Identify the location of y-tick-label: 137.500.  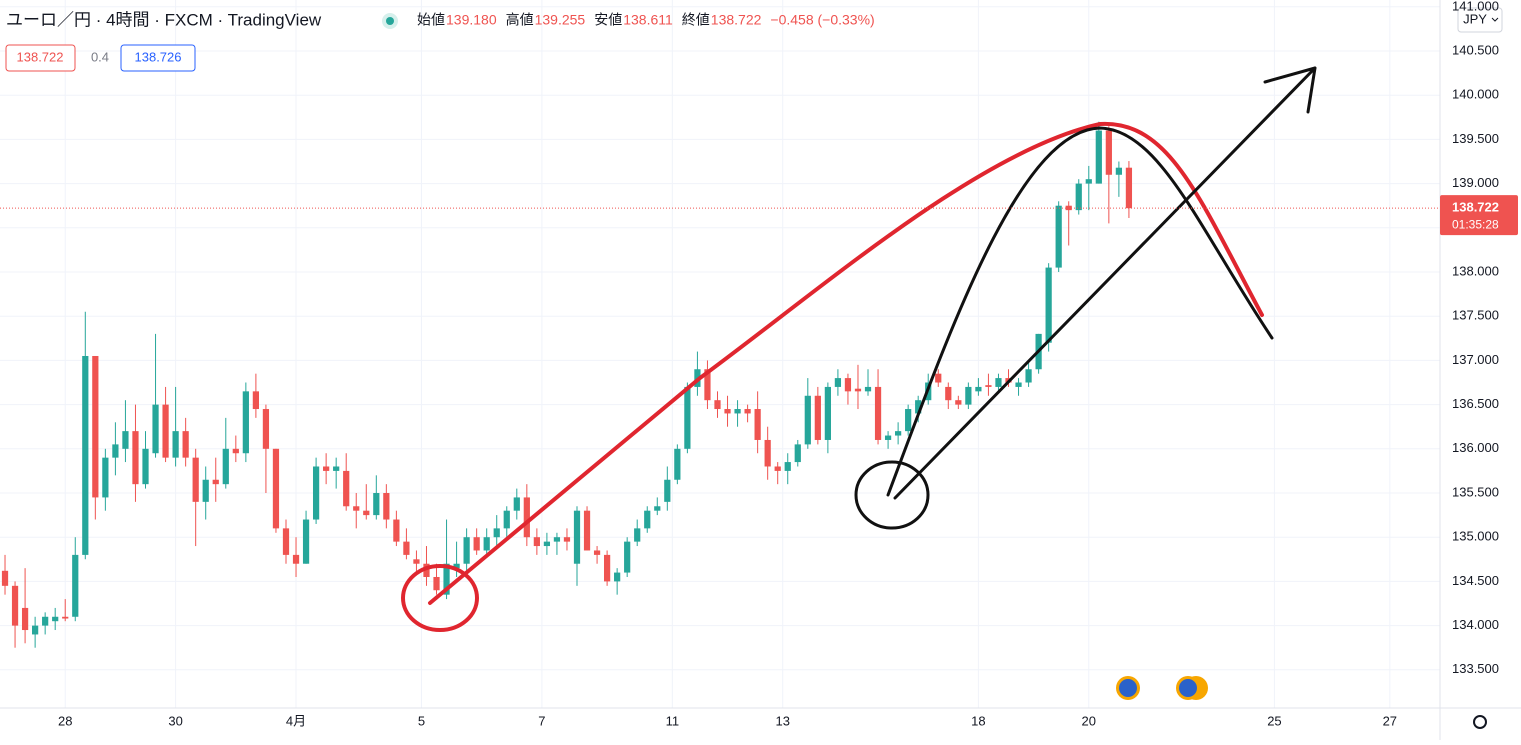
(1475, 315).